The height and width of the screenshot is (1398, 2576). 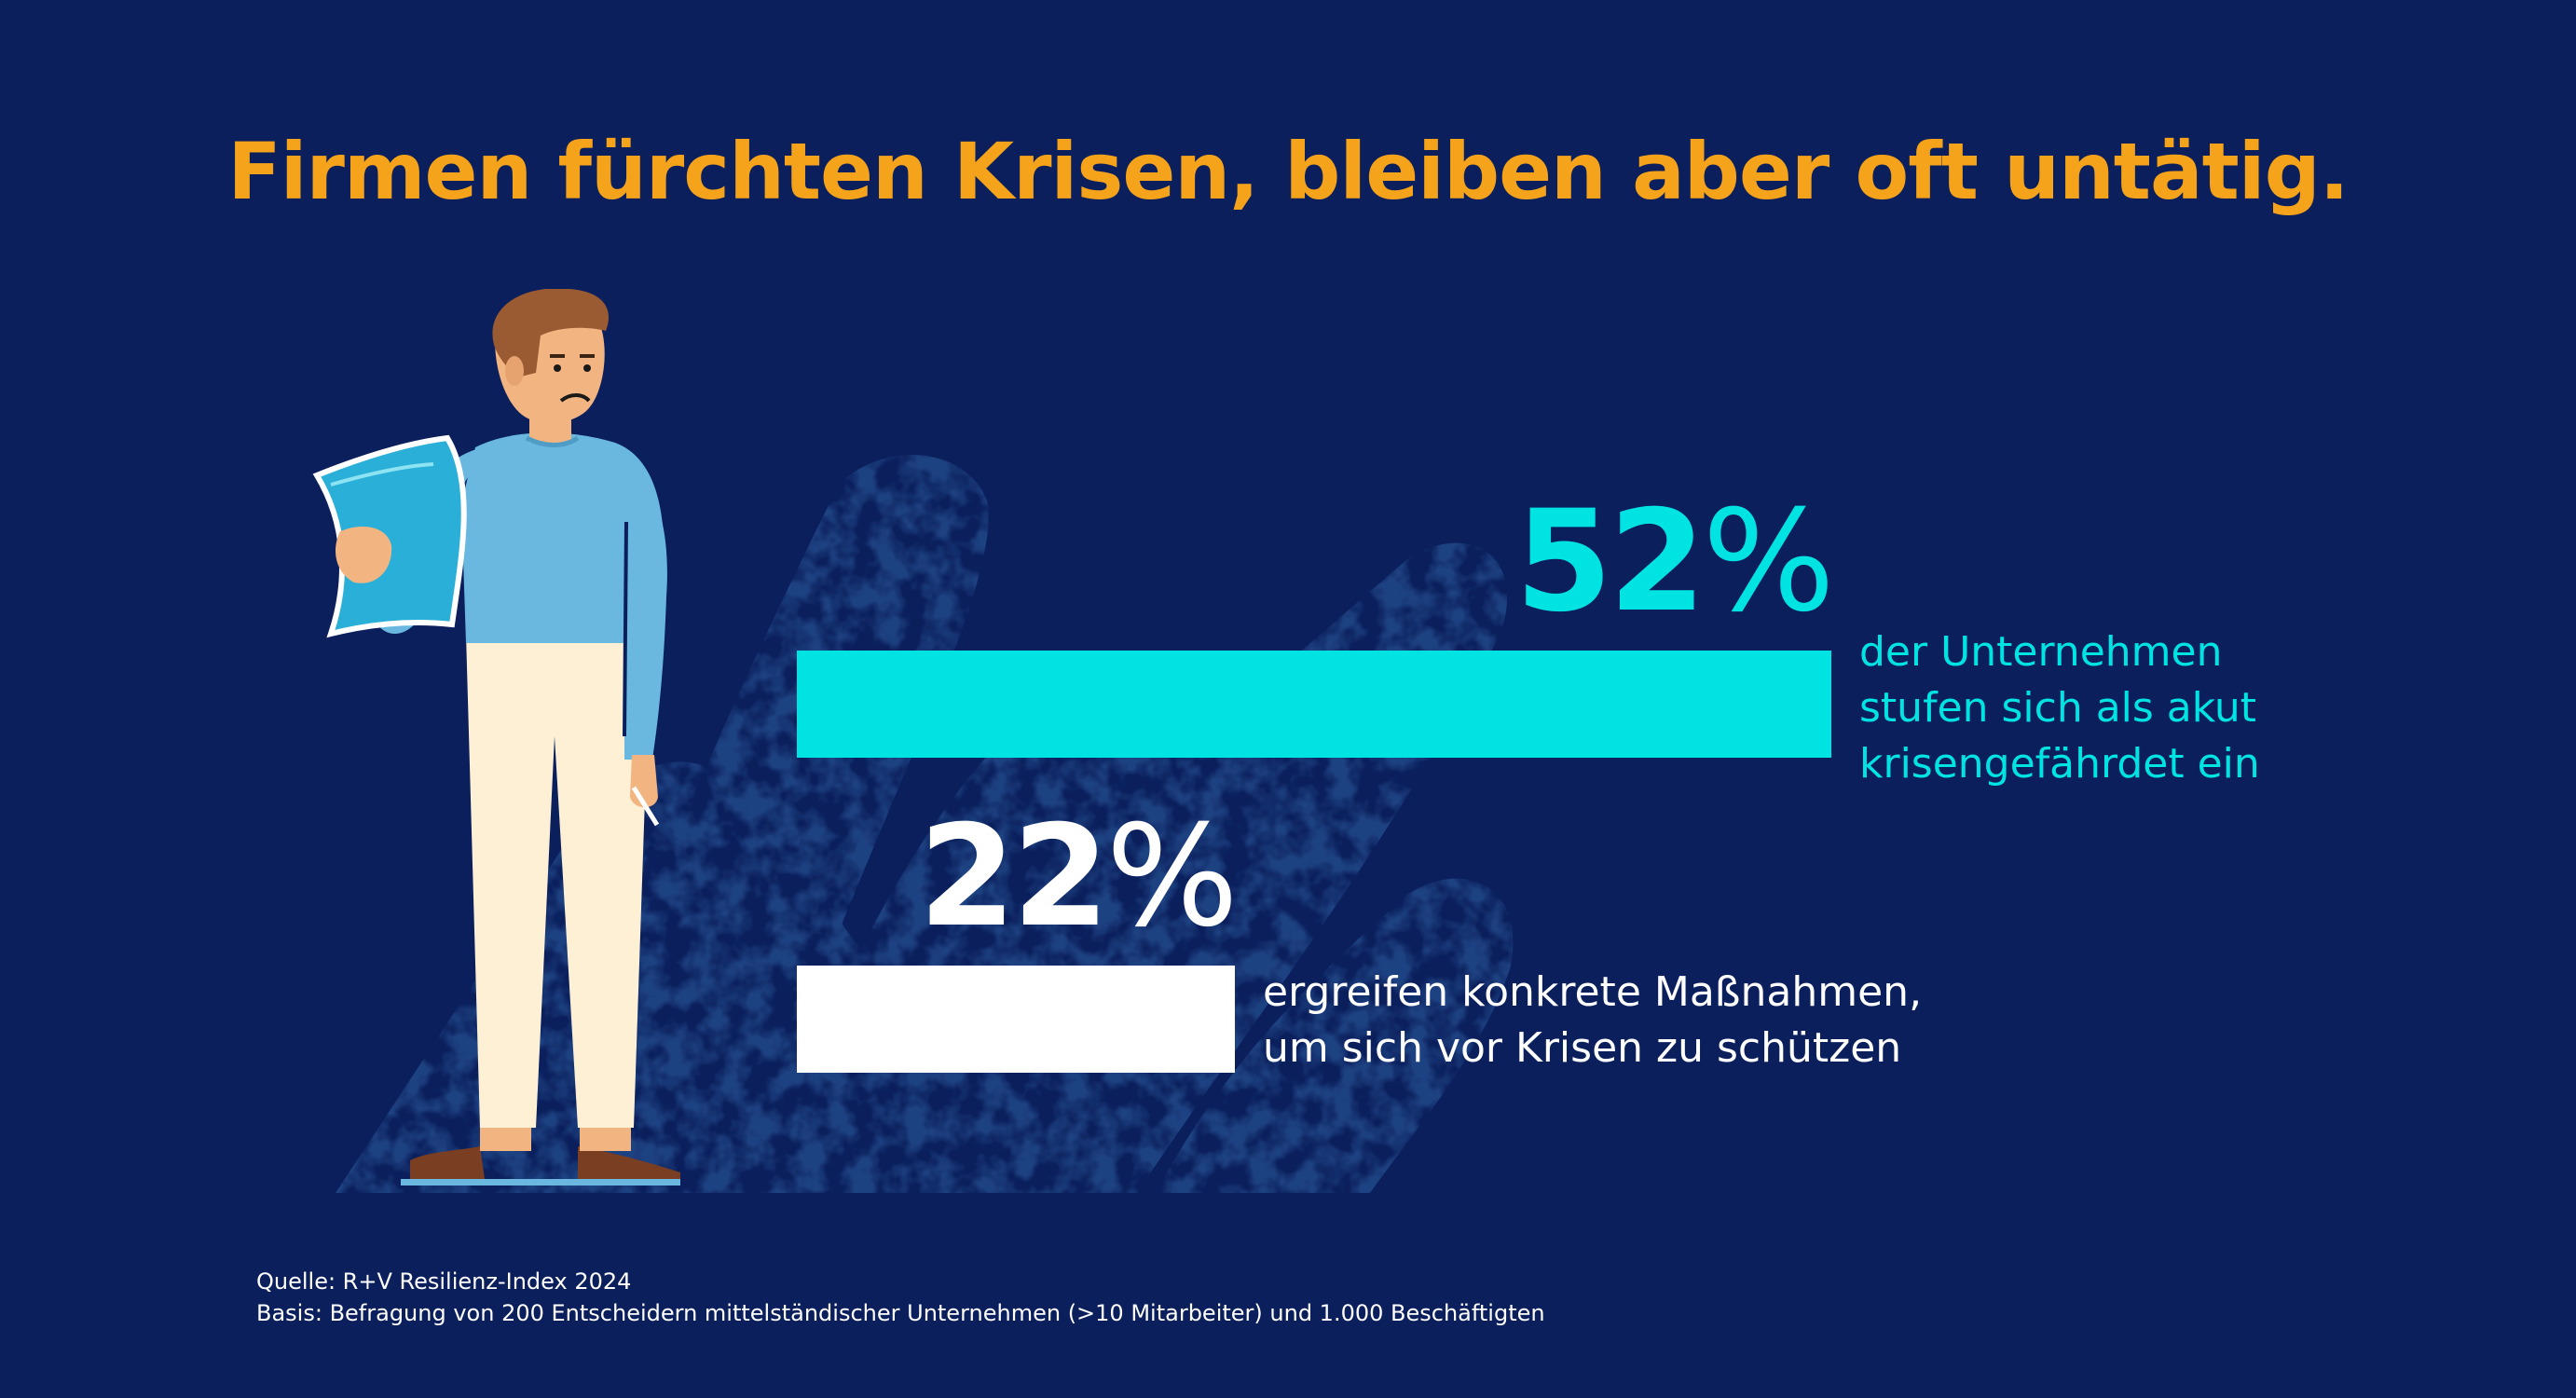 What do you see at coordinates (496, 737) in the screenshot?
I see `person-reading-document-icon` at bounding box center [496, 737].